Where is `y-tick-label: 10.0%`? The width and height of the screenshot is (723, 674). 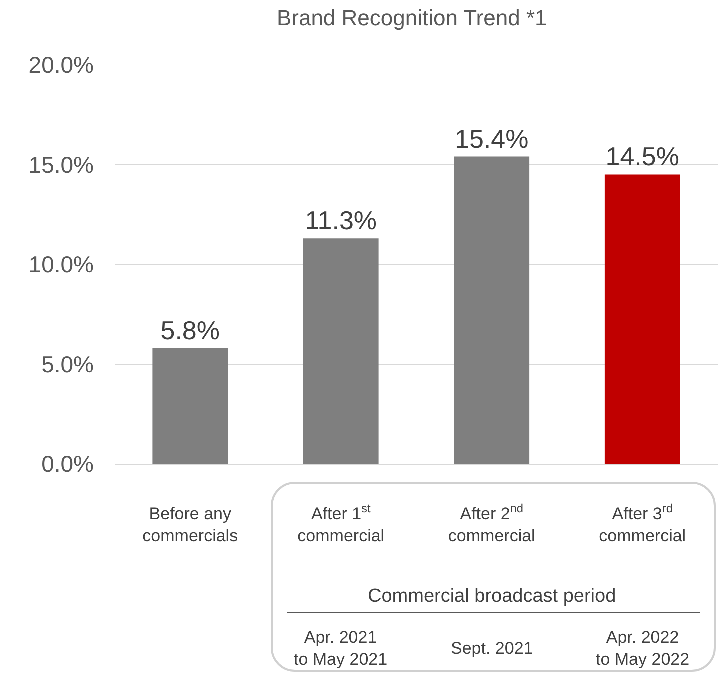
y-tick-label: 10.0% is located at coordinates (61, 265).